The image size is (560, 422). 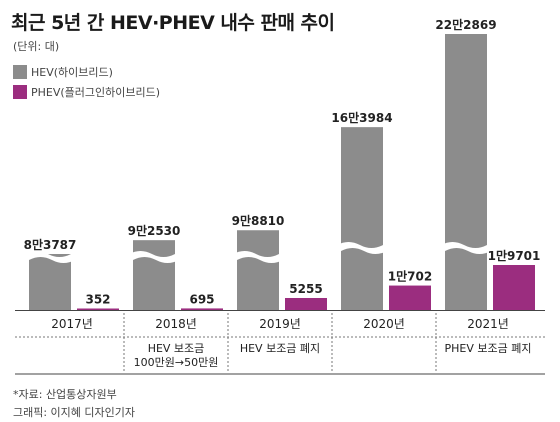 What do you see at coordinates (176, 348) in the screenshot?
I see `note-2018년-0: HEV 보조금` at bounding box center [176, 348].